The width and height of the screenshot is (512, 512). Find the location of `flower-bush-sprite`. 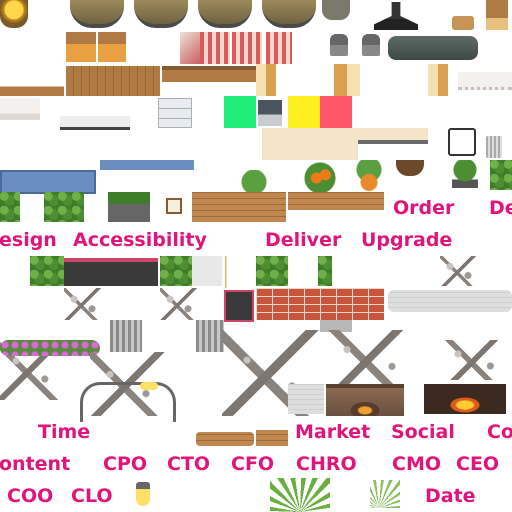

flower-bush-sprite is located at coordinates (50, 348).